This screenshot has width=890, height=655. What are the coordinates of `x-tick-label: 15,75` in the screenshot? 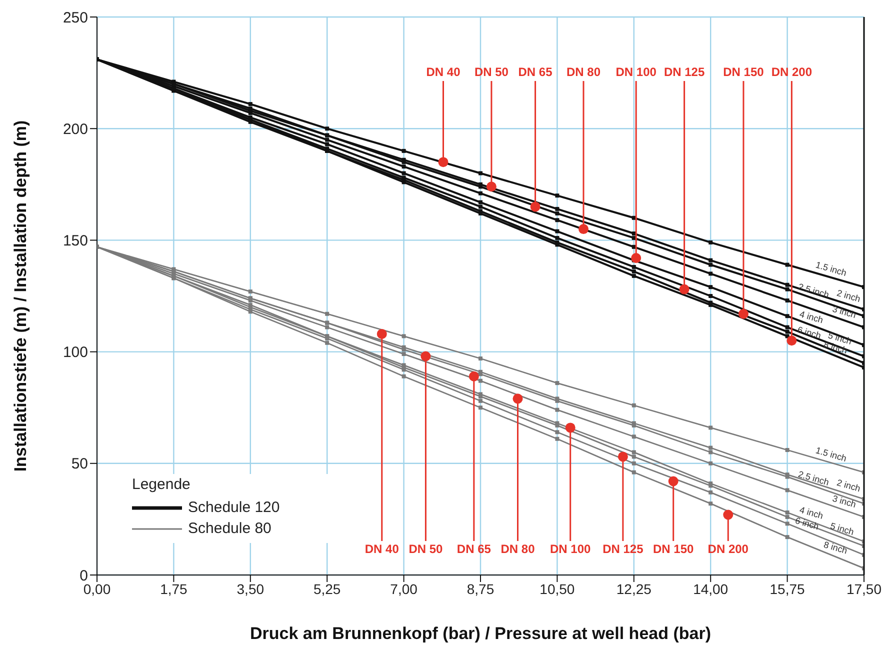 It's located at (788, 588).